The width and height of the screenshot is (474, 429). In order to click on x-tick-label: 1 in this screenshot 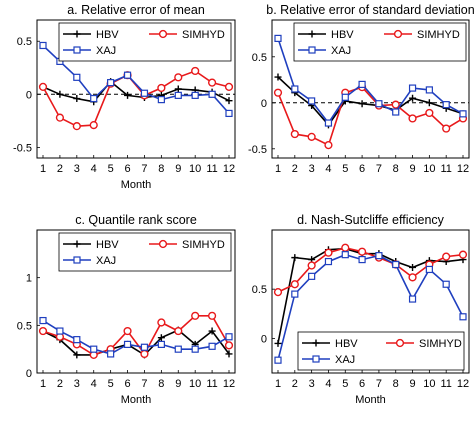, I will do `click(43, 384)`.